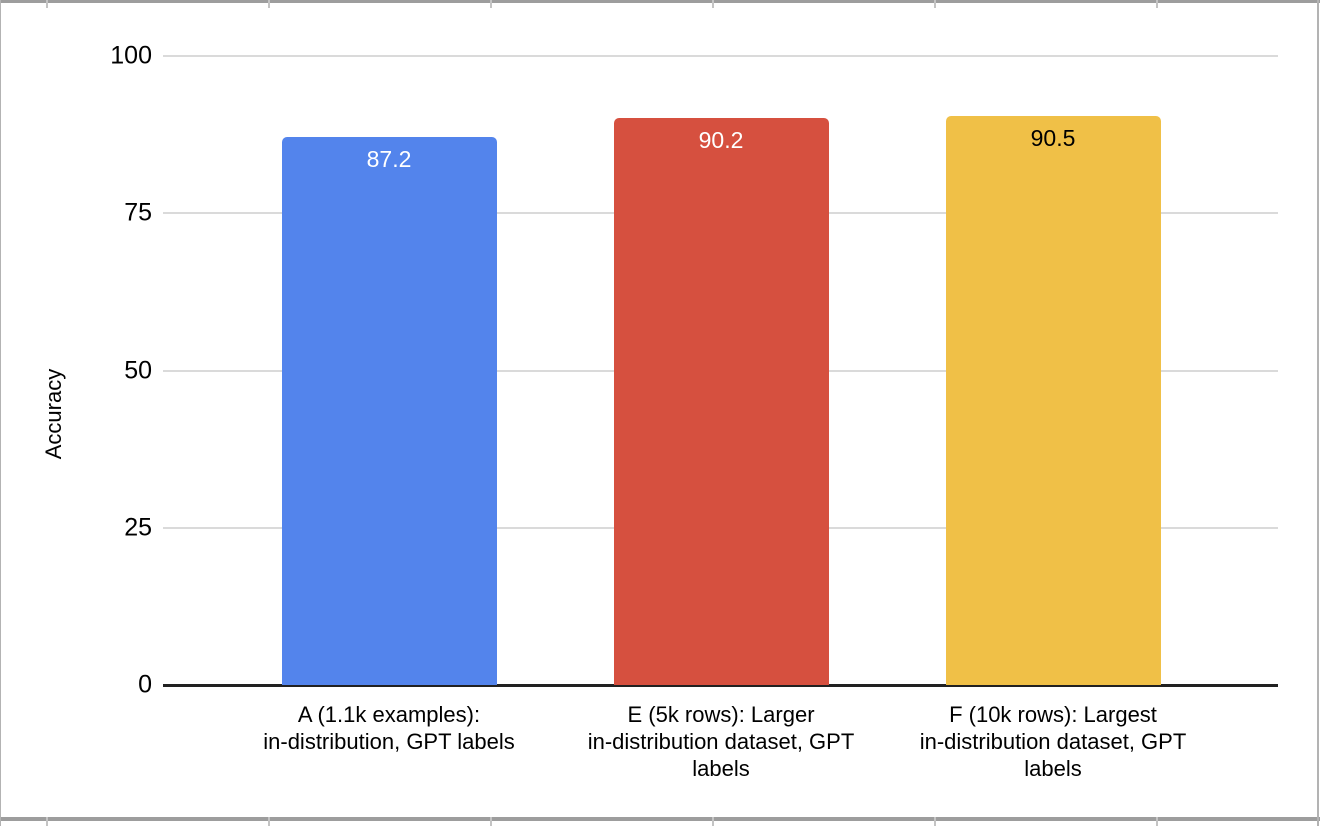  Describe the element at coordinates (720, 685) in the screenshot. I see `x-axis-line` at that location.